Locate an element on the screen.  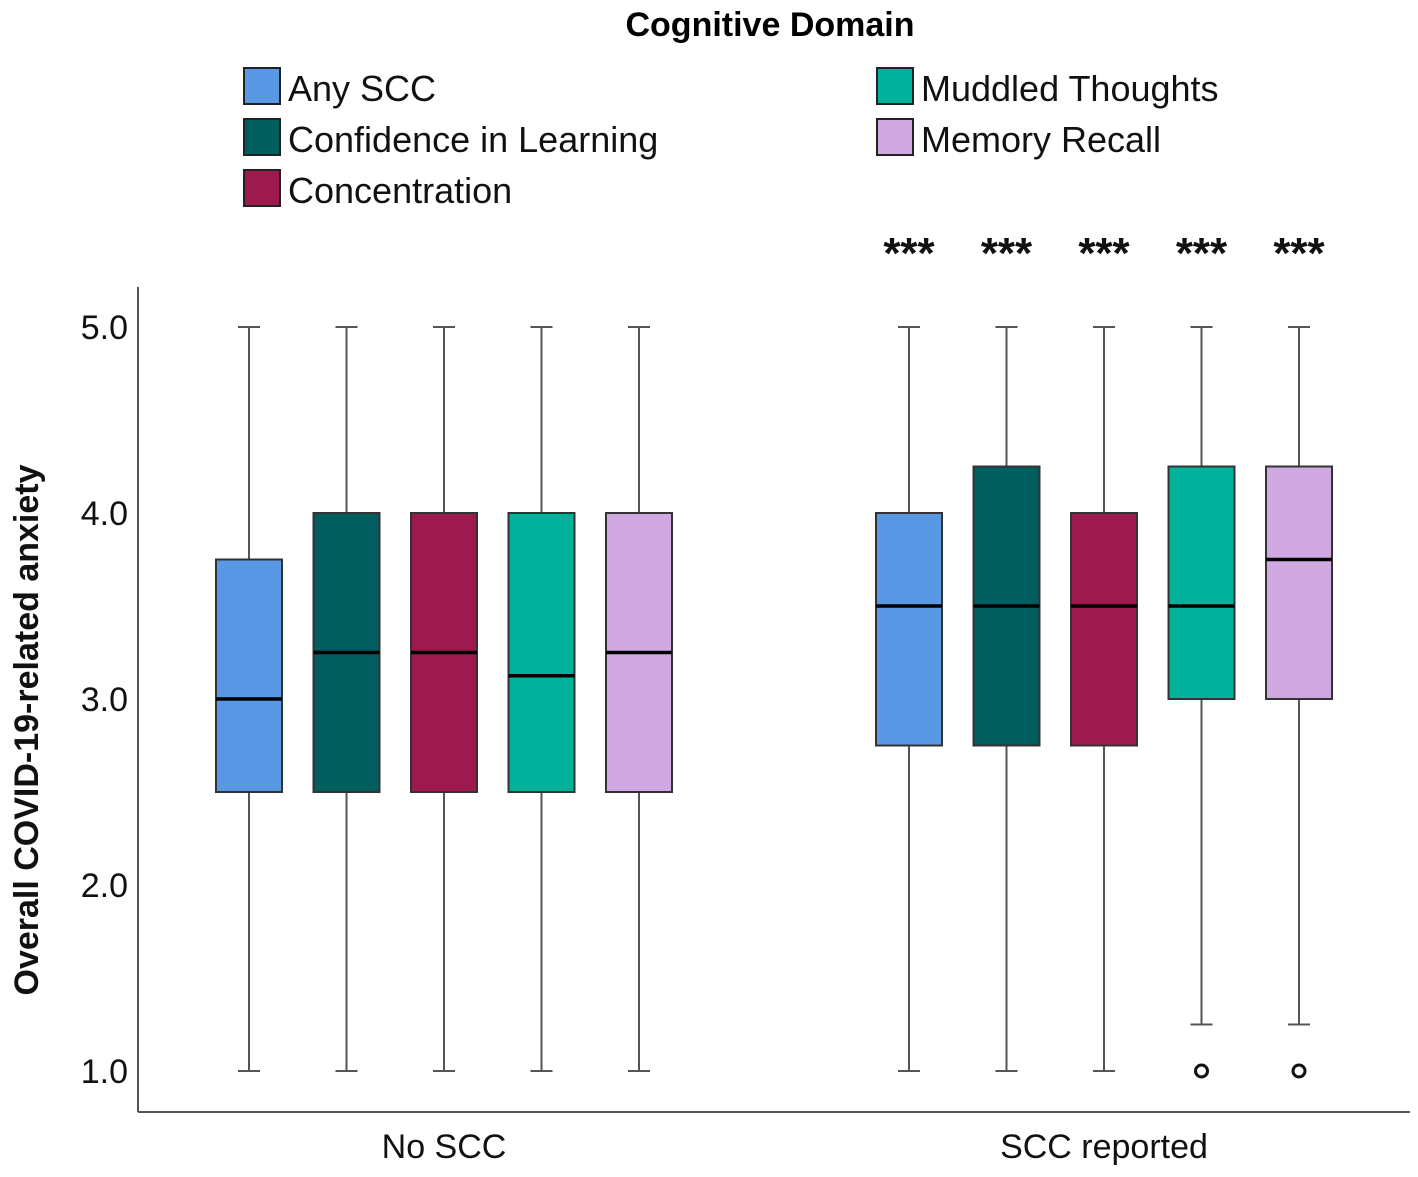
x-category-label: No SCC is located at coordinates (444, 1147).